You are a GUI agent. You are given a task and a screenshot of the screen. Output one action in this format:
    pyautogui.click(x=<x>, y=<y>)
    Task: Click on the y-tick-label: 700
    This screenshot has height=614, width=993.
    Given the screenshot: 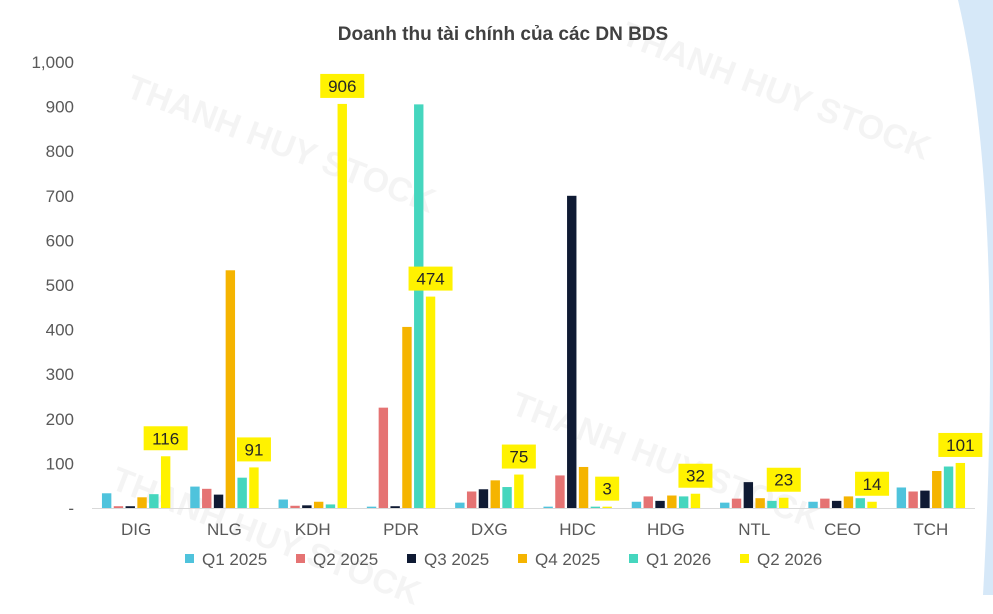 What is the action you would take?
    pyautogui.click(x=60, y=196)
    